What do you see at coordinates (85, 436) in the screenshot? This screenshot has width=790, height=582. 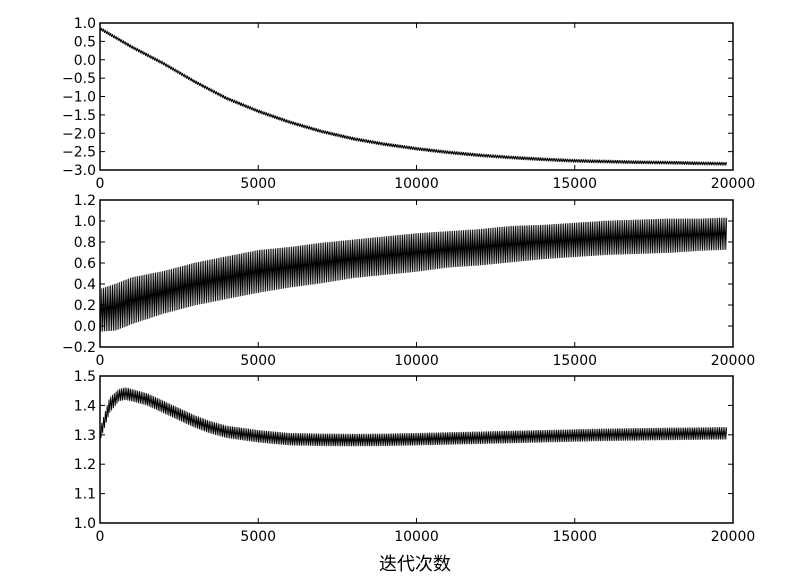 I see `y-tick-label: 1.3` at bounding box center [85, 436].